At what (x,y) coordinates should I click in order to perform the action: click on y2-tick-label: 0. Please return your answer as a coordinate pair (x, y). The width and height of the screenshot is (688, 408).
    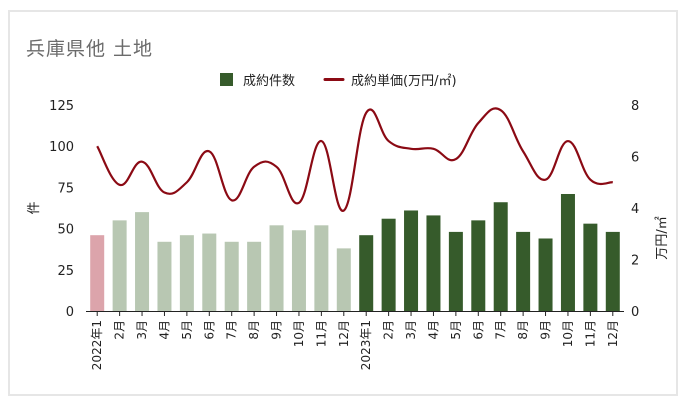
    Looking at the image, I should click on (635, 312).